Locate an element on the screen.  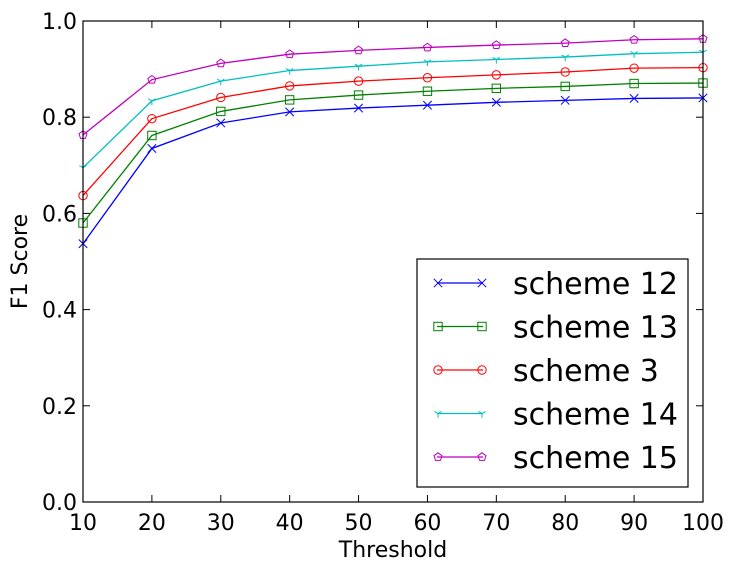
x-tick-label: 90 is located at coordinates (634, 523).